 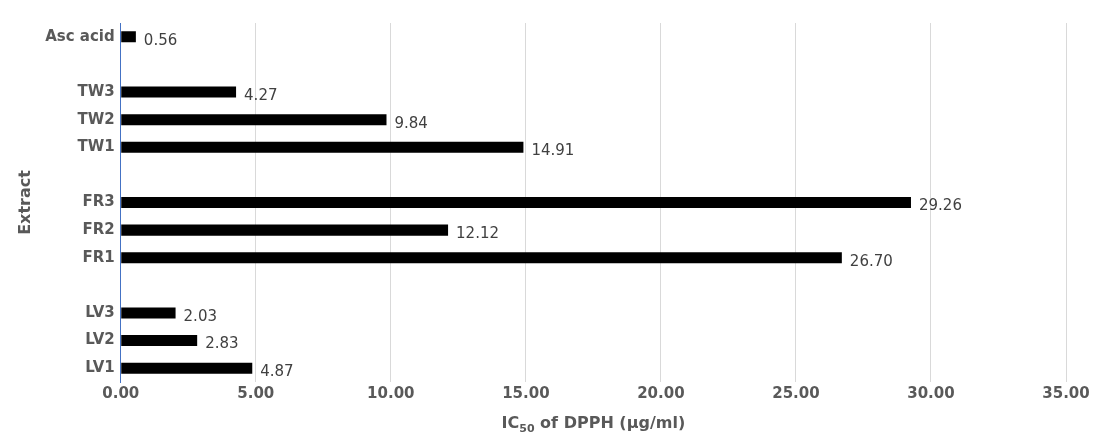 I want to click on x-tick-label: 5.00, so click(x=256, y=392).